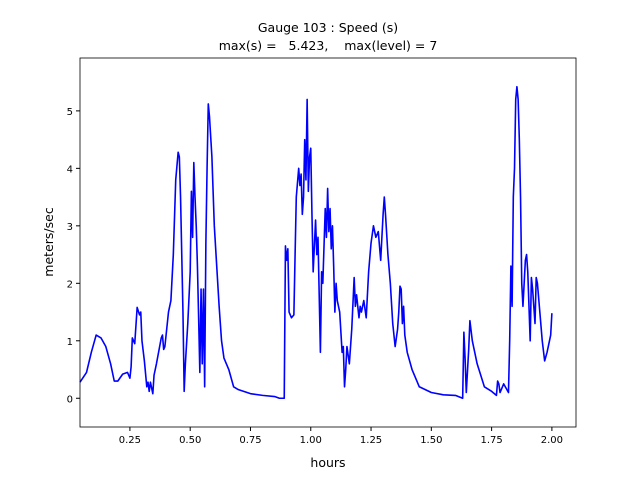  Describe the element at coordinates (70, 227) in the screenshot. I see `y-tick-label: 3` at that location.